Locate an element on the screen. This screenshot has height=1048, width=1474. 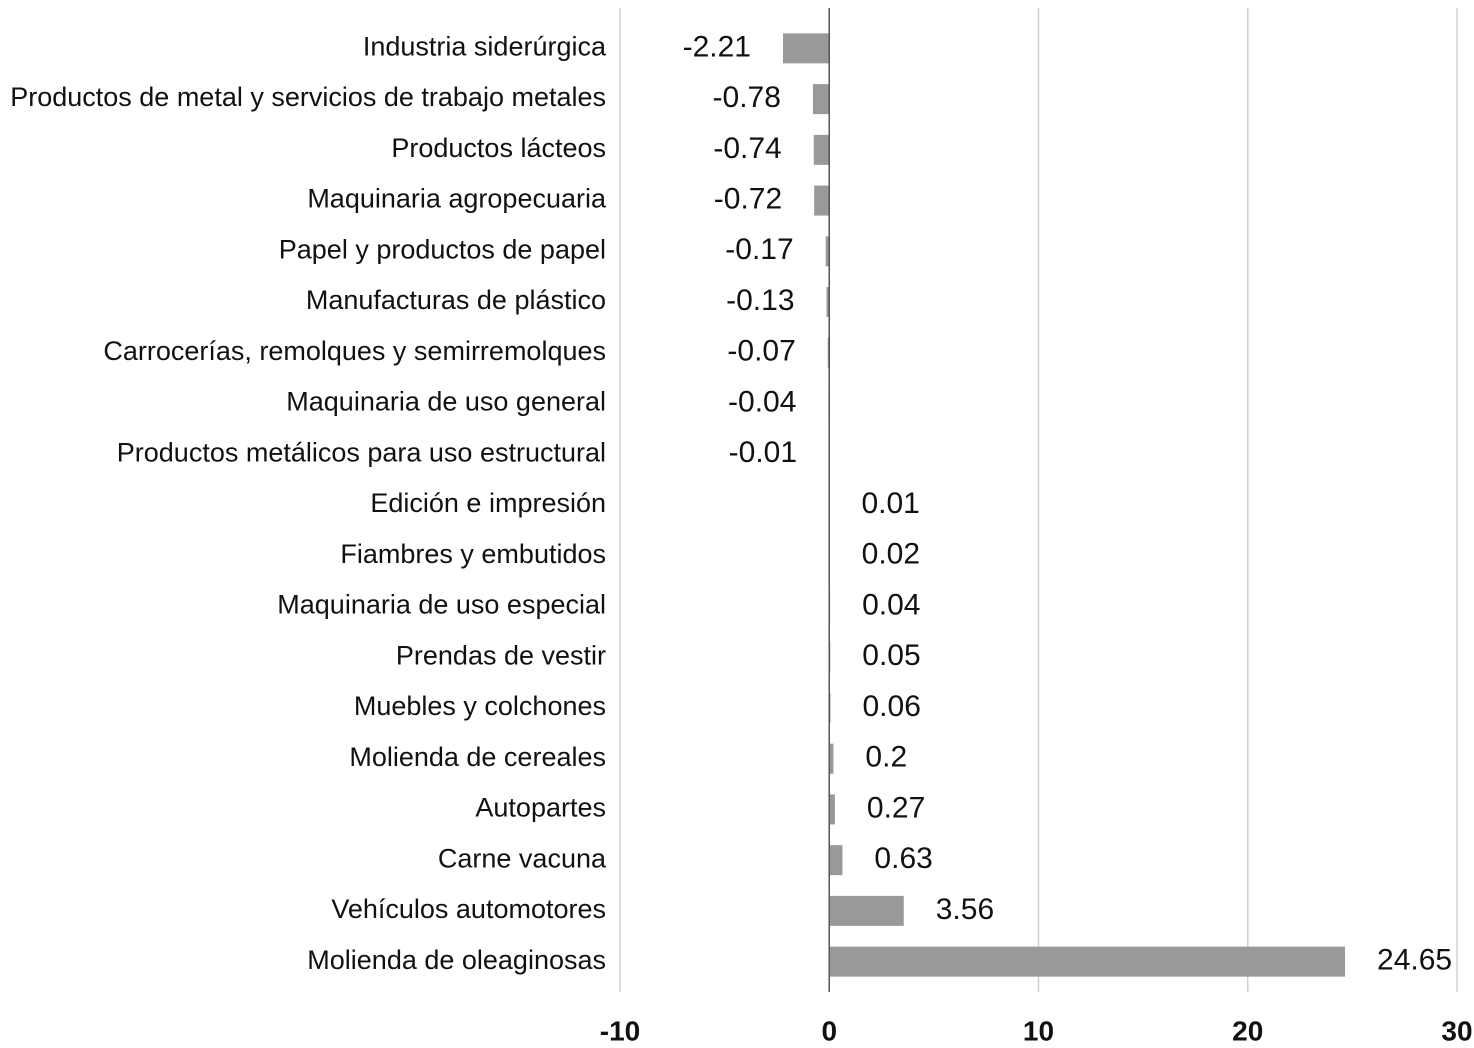
value-label: -2.21 is located at coordinates (717, 46).